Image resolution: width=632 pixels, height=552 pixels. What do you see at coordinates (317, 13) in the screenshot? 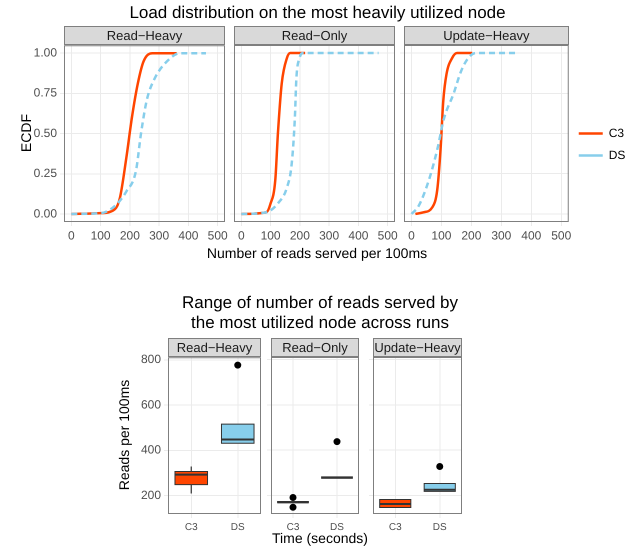
I see `text: Load distribution on the most heavily utilized node` at bounding box center [317, 13].